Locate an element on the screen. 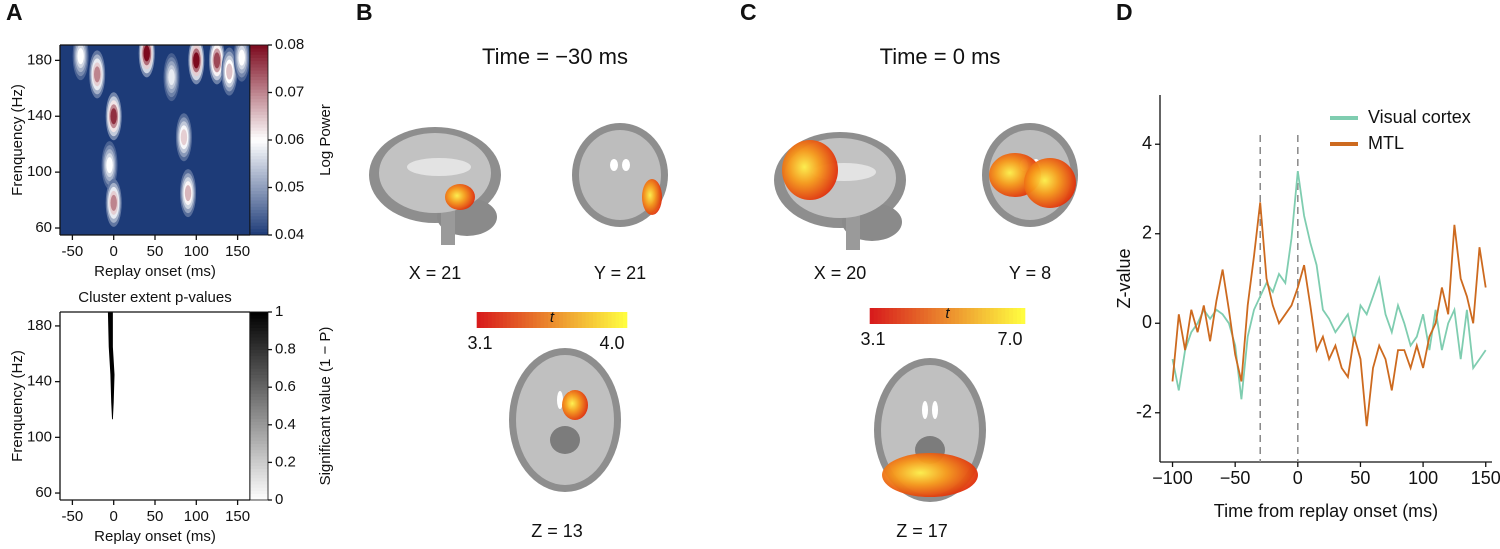 The width and height of the screenshot is (1500, 549). colorbar-tick-label: 0.08 is located at coordinates (289, 44).